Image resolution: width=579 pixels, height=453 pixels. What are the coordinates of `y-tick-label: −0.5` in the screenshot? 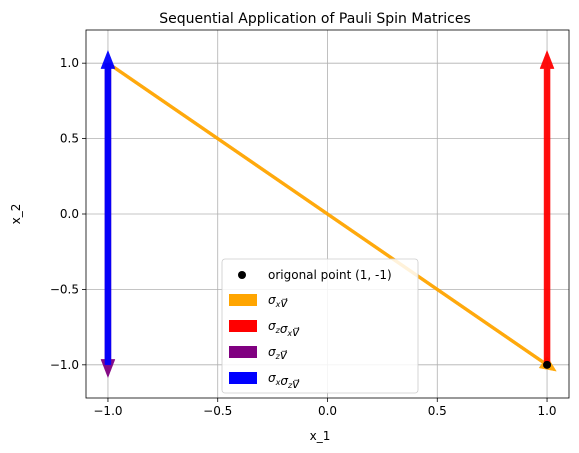 It's located at (64, 289).